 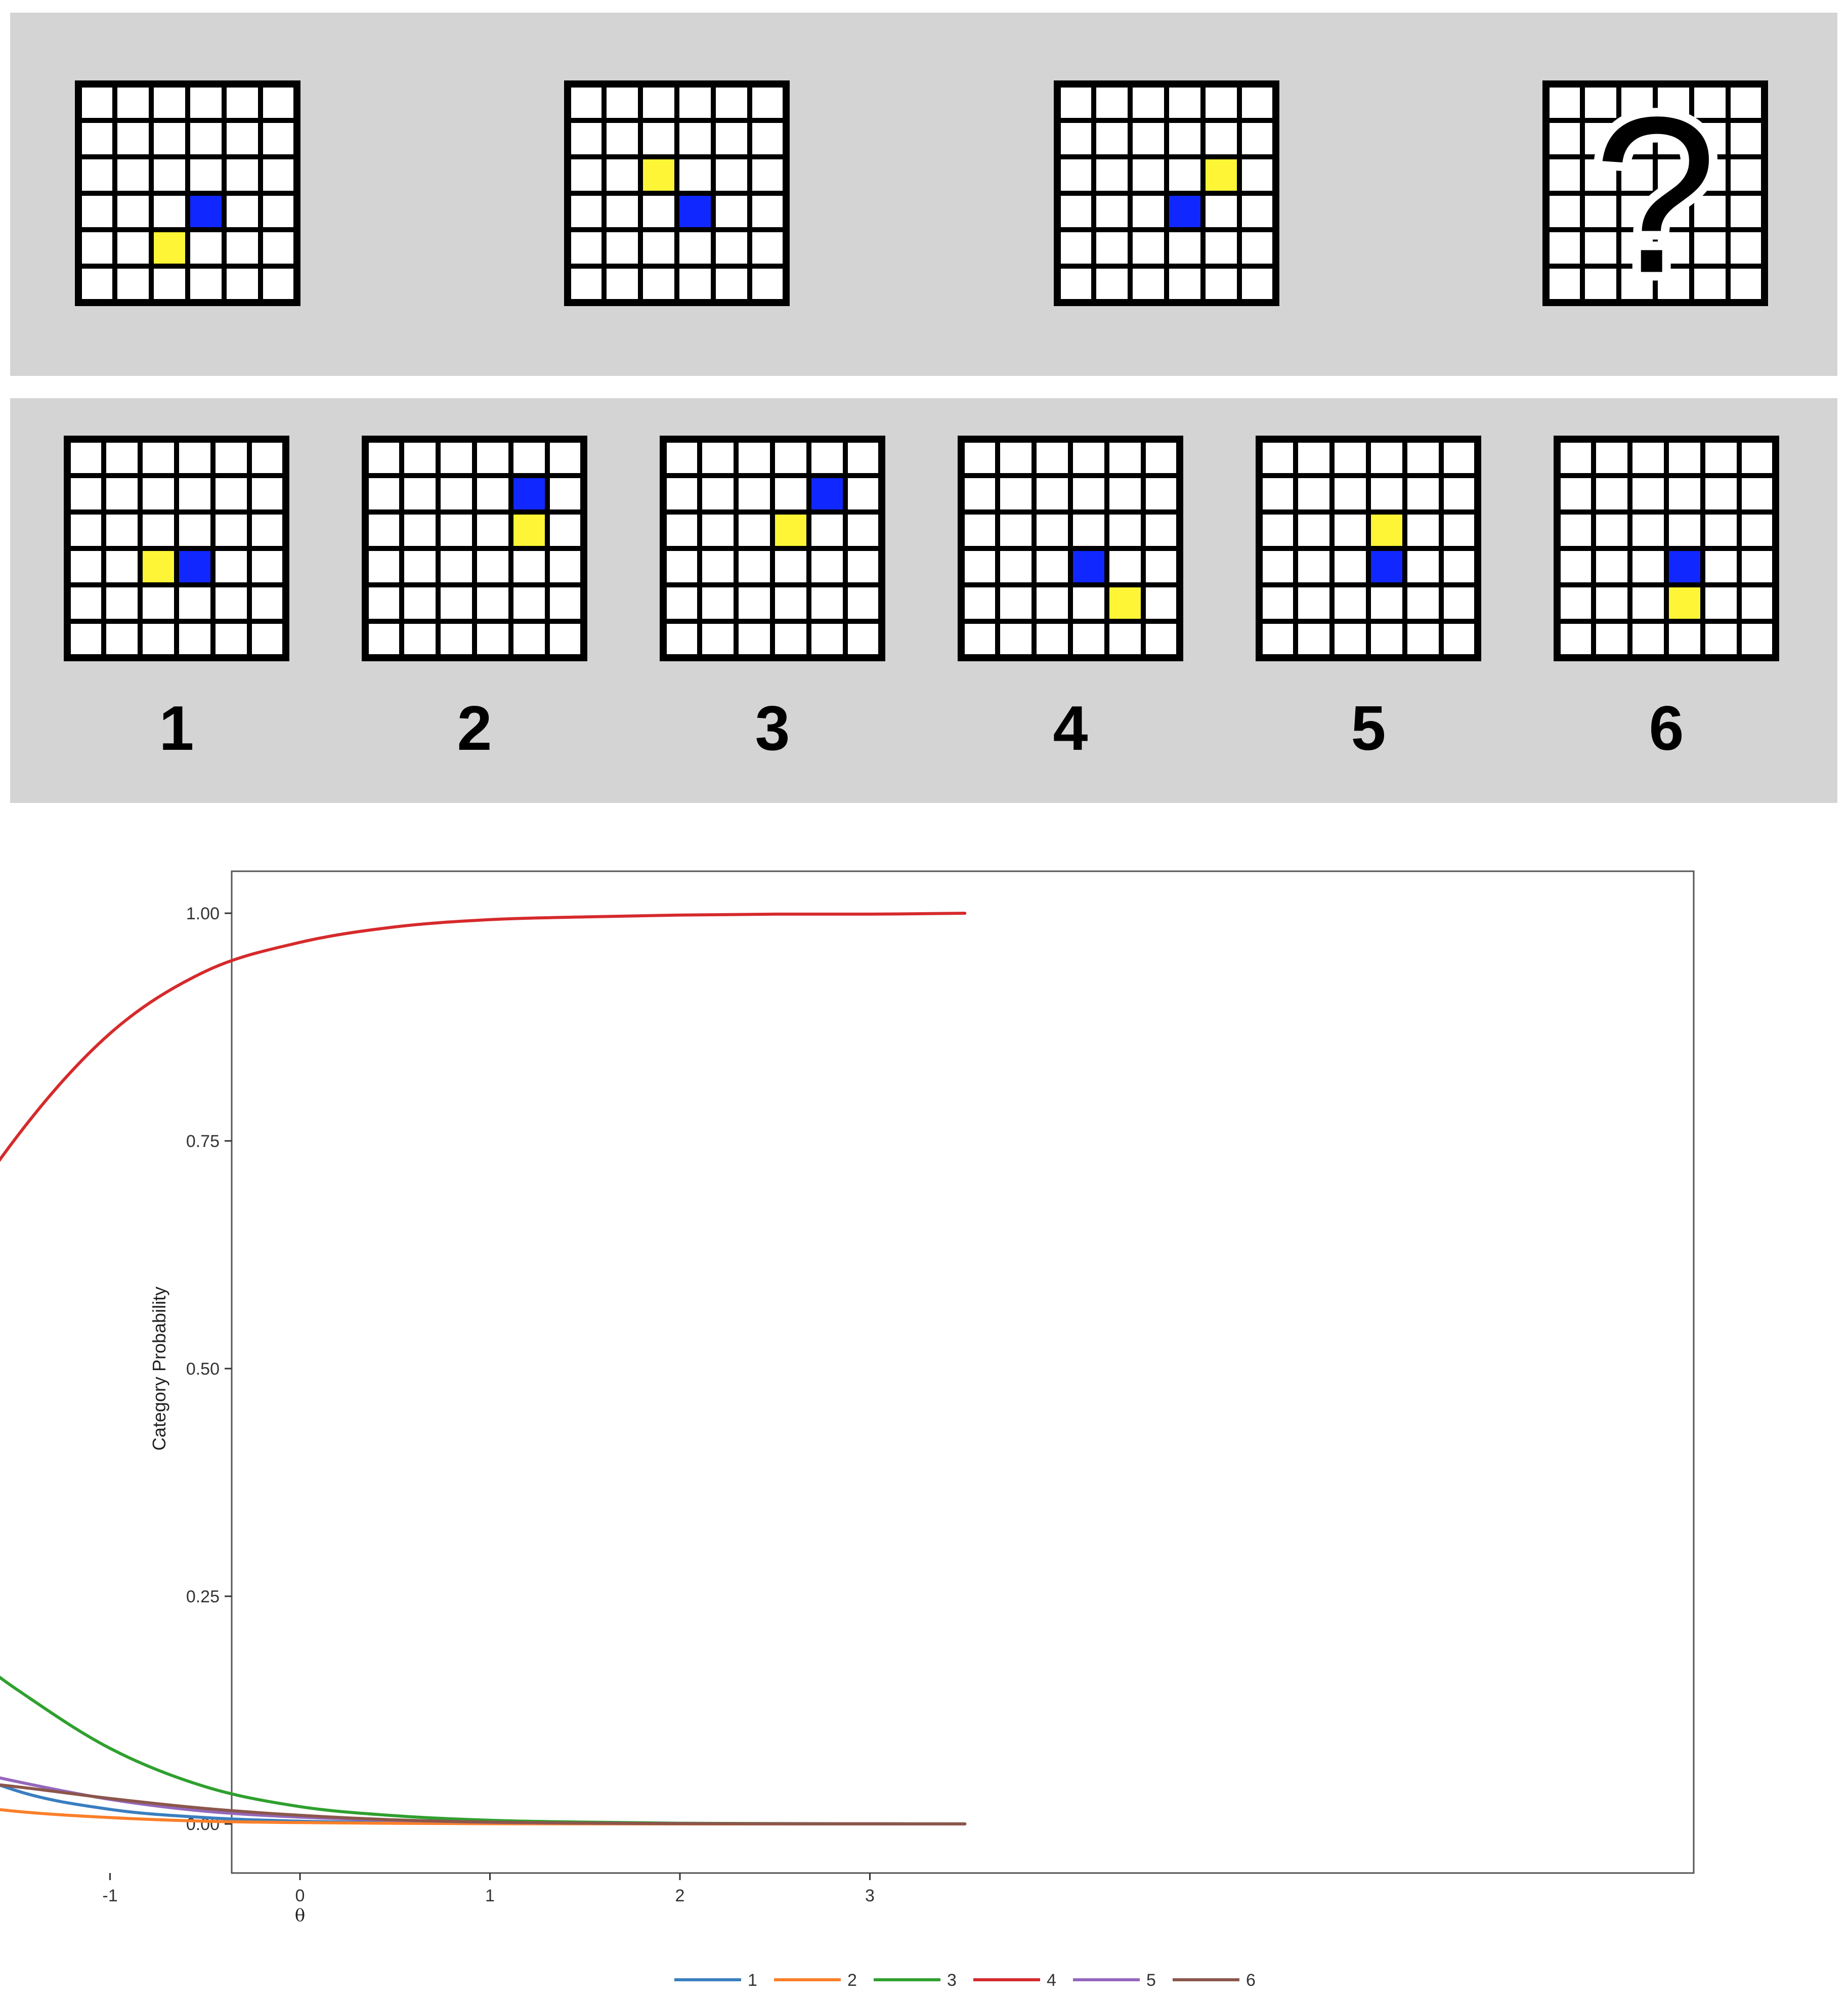 I want to click on chart-legend: 1 2 3 4 5 6, so click(x=965, y=1980).